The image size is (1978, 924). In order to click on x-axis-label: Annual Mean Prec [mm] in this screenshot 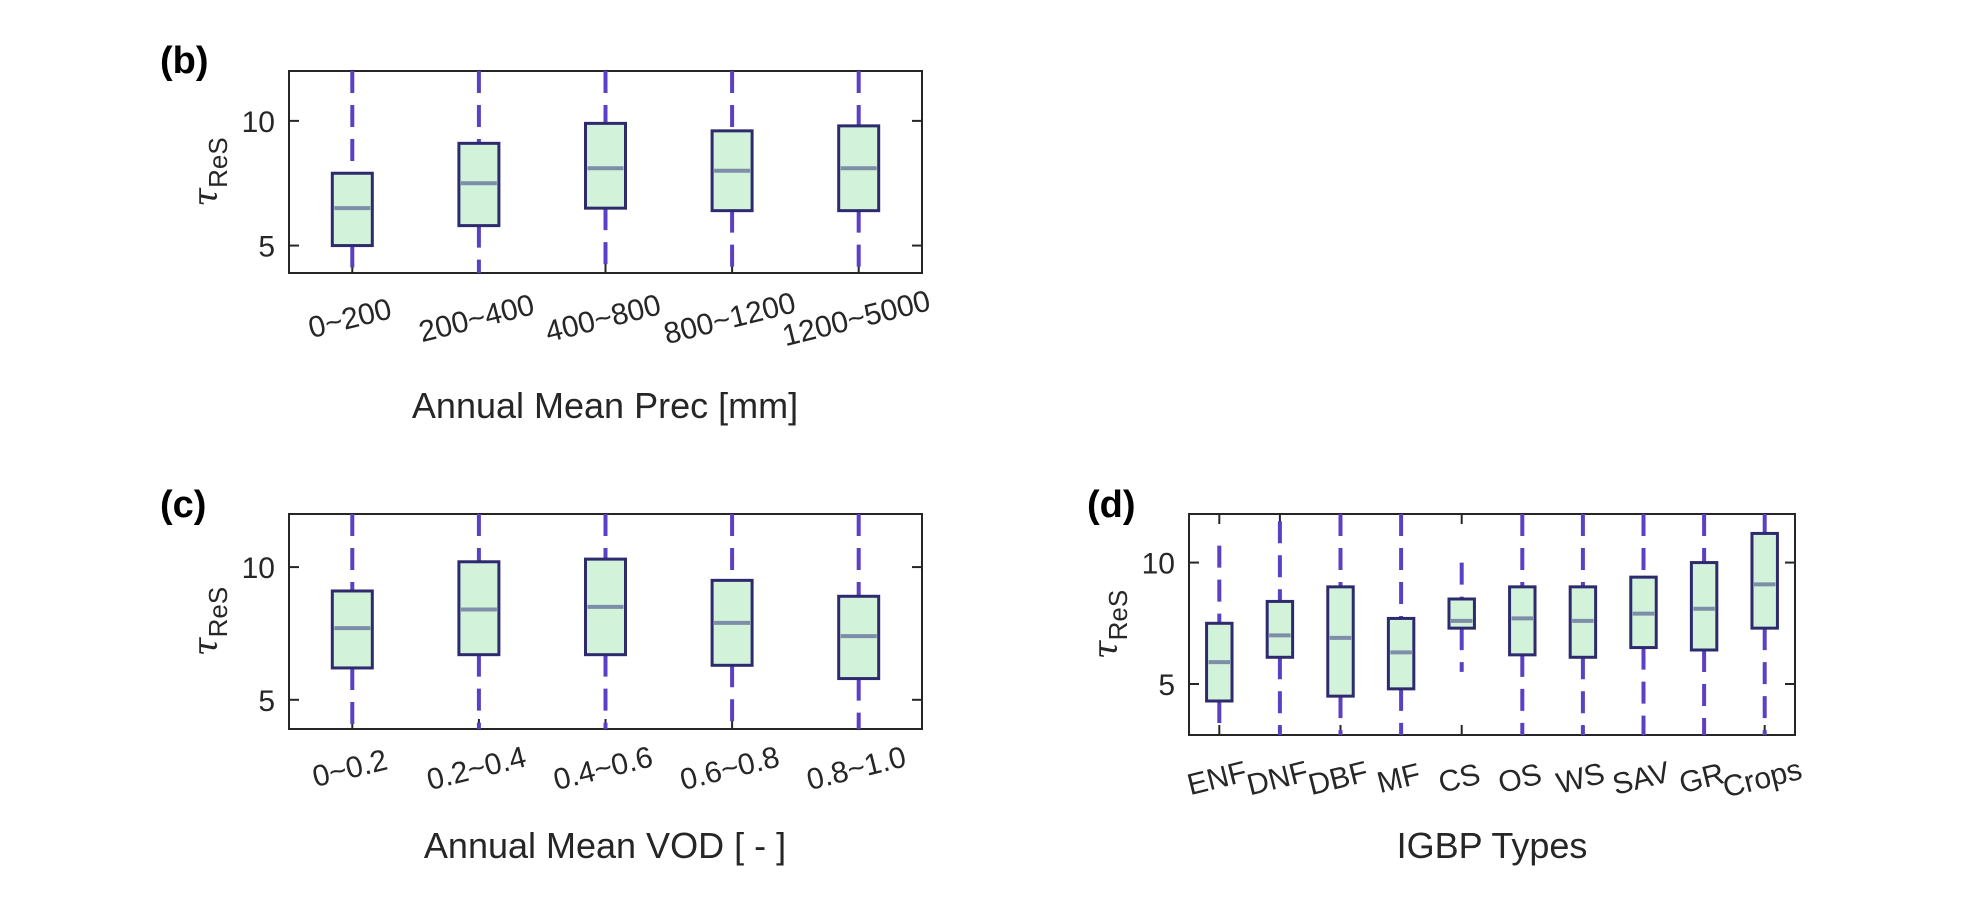, I will do `click(605, 405)`.